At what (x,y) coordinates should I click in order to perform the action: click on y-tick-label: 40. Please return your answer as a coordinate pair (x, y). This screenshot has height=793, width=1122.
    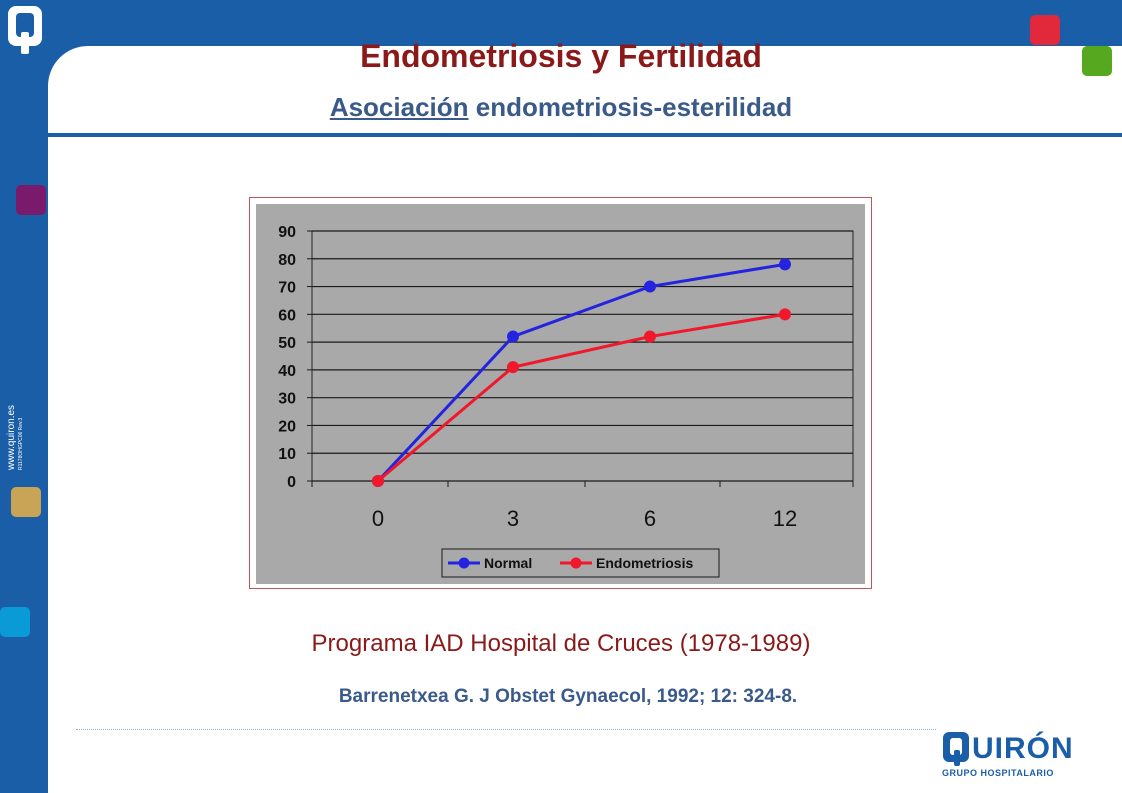
    Looking at the image, I should click on (287, 371).